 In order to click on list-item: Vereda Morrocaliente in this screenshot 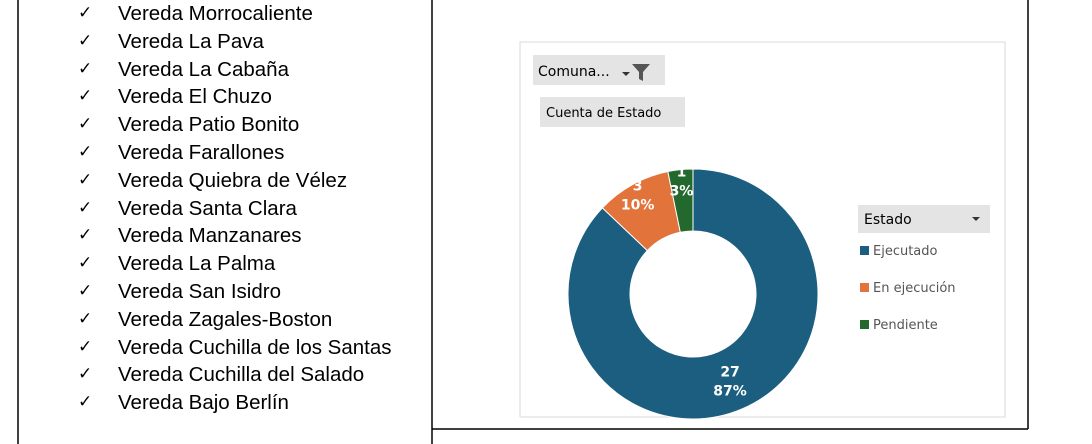, I will do `click(254, 14)`.